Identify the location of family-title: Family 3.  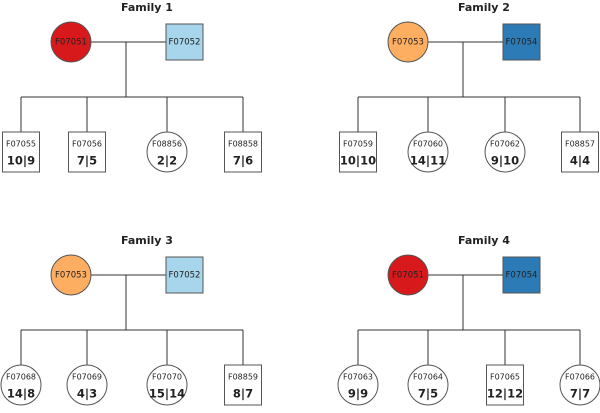
(147, 240).